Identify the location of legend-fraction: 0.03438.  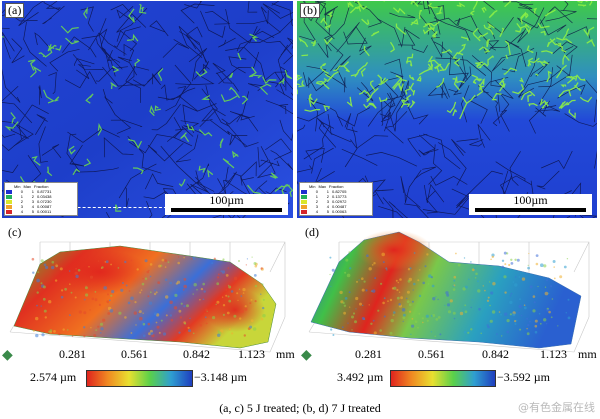
(44, 196).